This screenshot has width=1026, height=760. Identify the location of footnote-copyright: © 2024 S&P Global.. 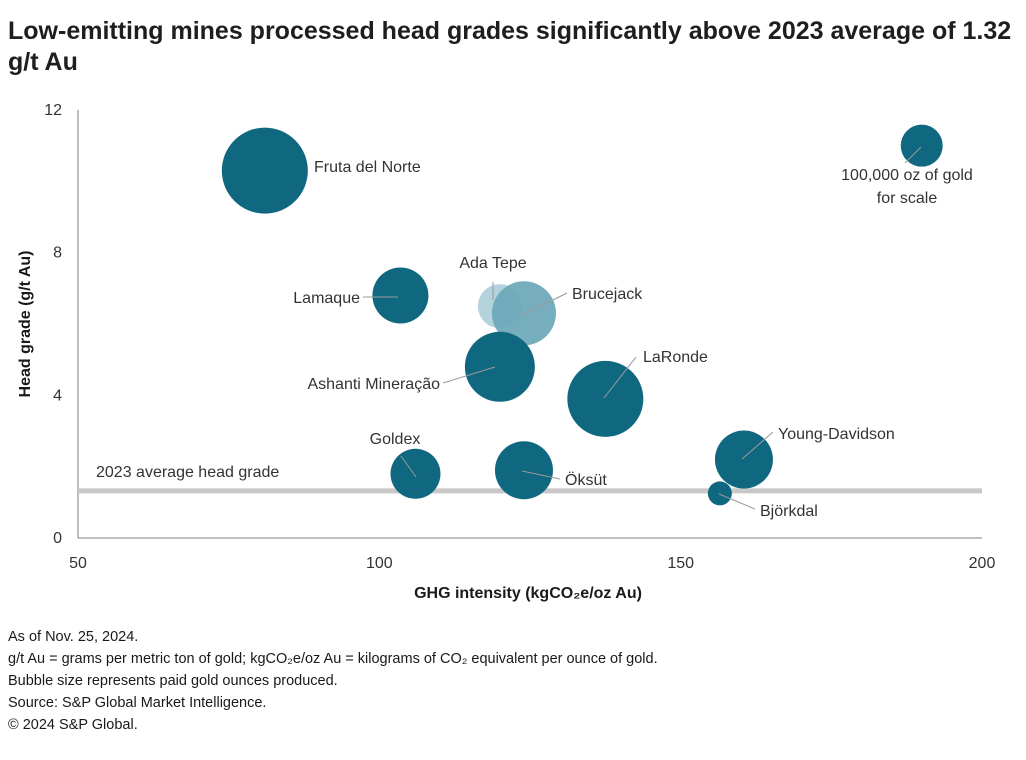
(73, 725).